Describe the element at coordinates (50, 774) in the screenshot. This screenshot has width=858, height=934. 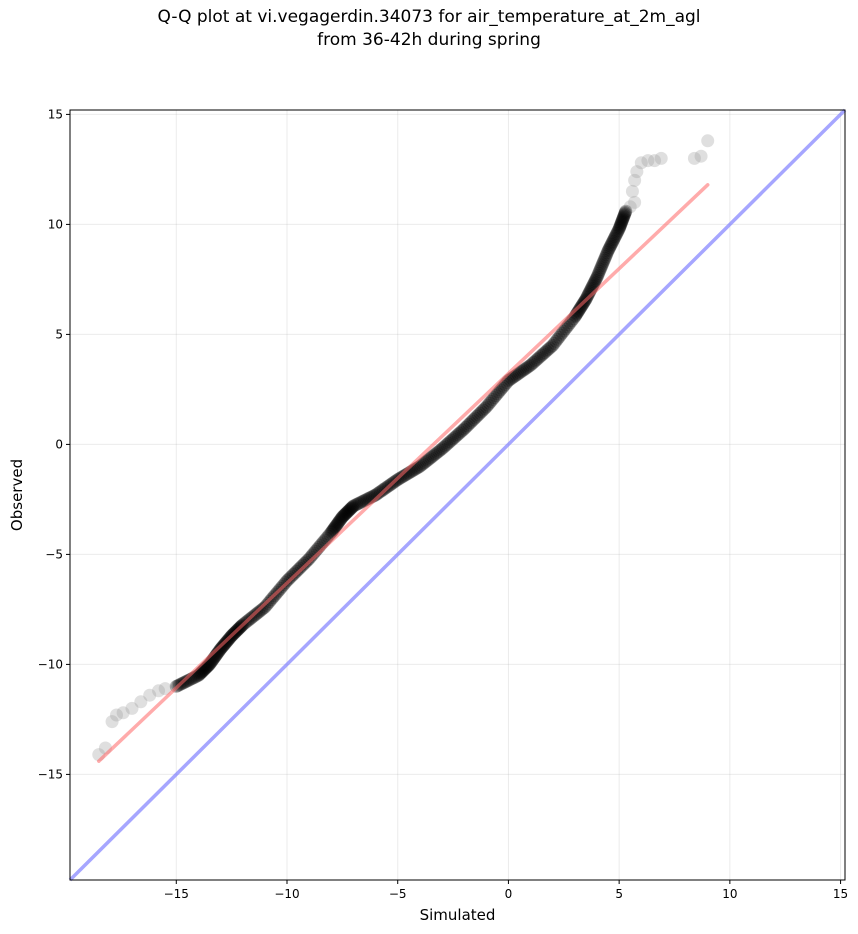
I see `y-tick-label: −15` at that location.